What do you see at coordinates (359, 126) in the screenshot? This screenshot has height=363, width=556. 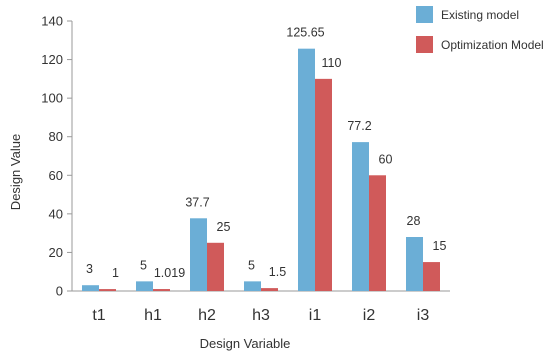 I see `data-label-existing-model: 77.2` at bounding box center [359, 126].